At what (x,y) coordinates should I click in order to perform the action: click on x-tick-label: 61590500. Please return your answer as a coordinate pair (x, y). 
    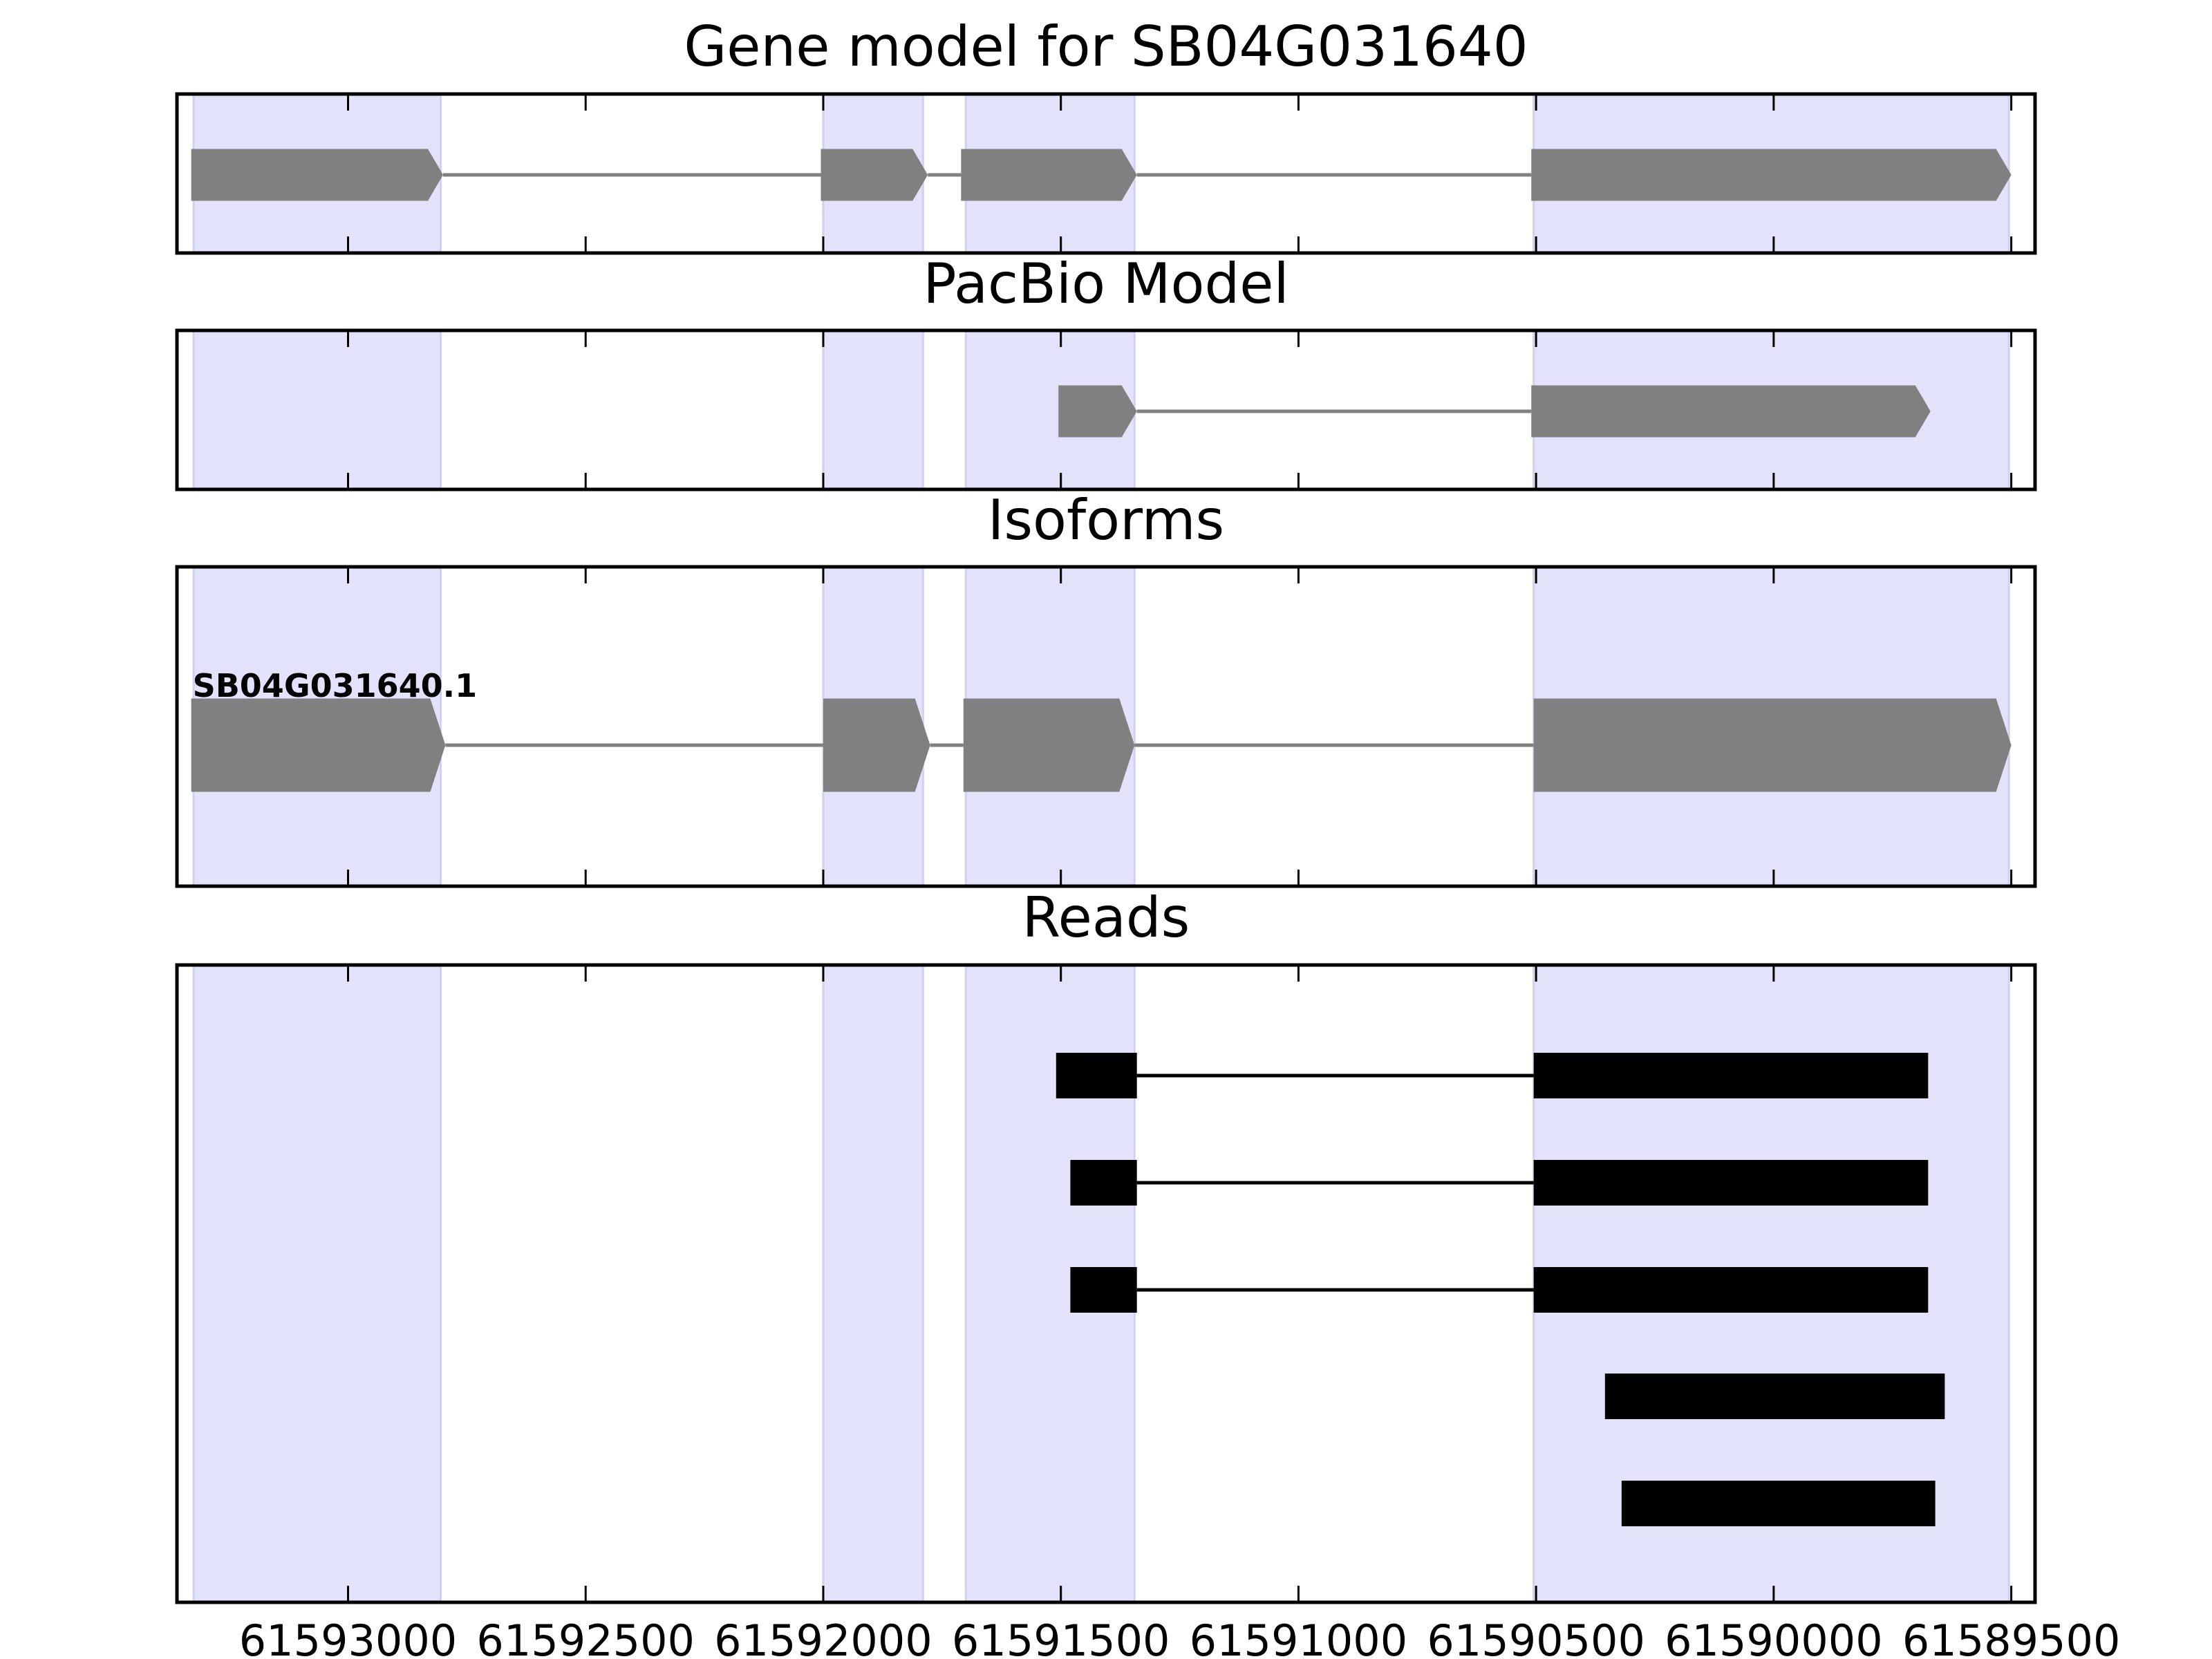
    Looking at the image, I should click on (1536, 1637).